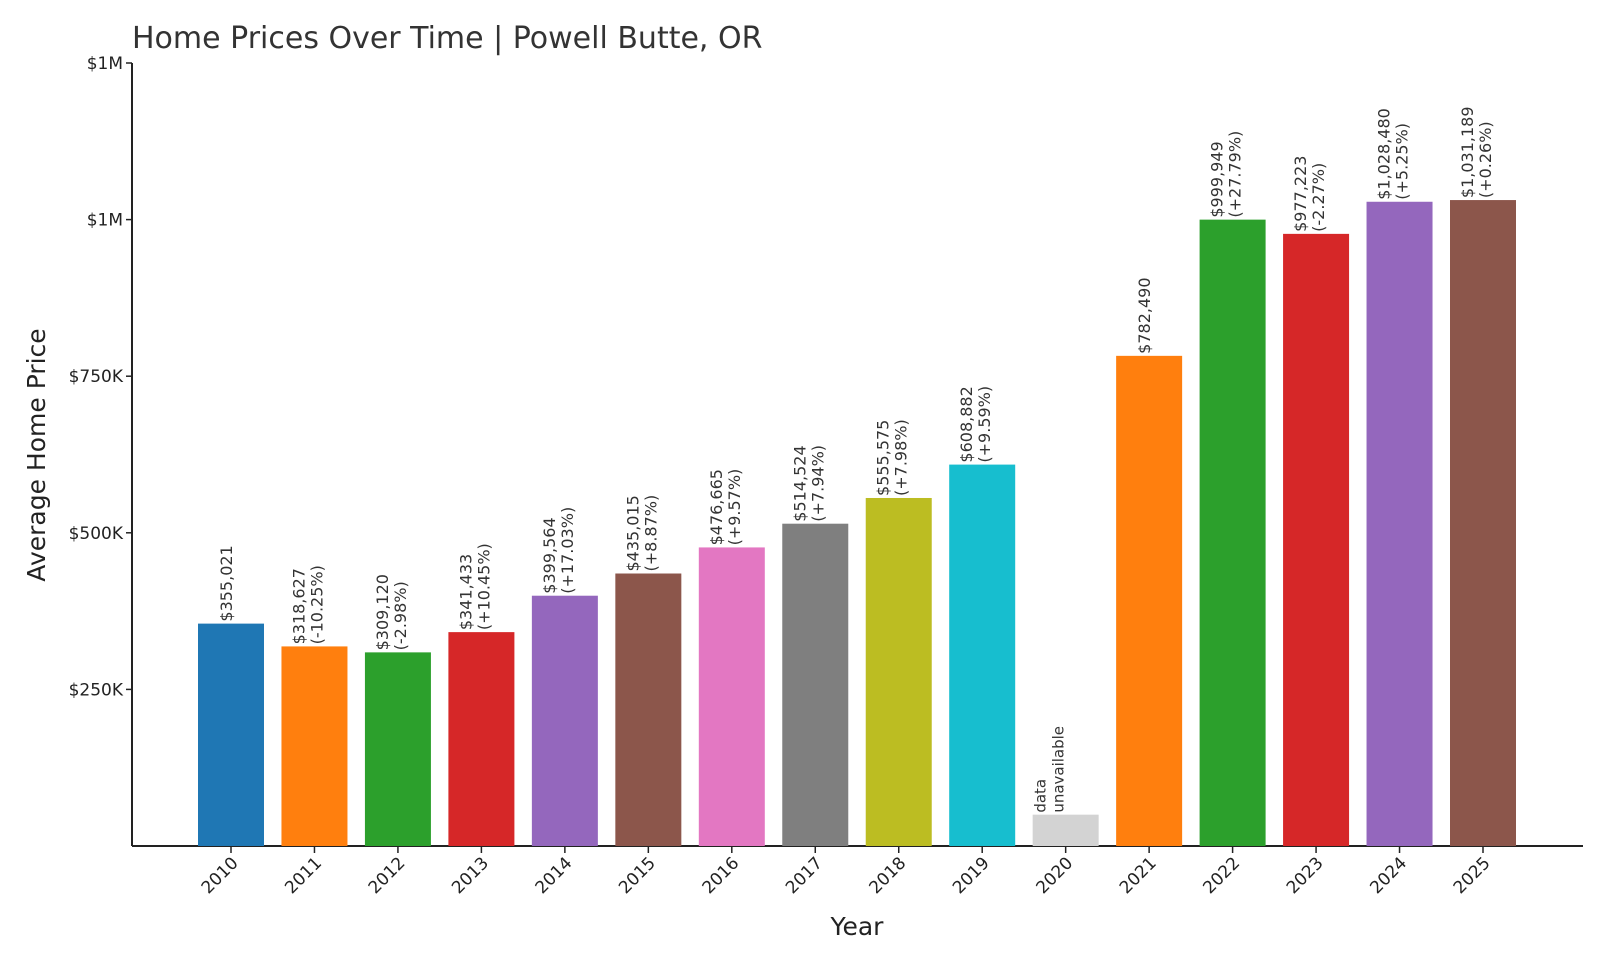 The width and height of the screenshot is (1600, 960). What do you see at coordinates (1041, 796) in the screenshot?
I see `unavailable-label-line1: data` at bounding box center [1041, 796].